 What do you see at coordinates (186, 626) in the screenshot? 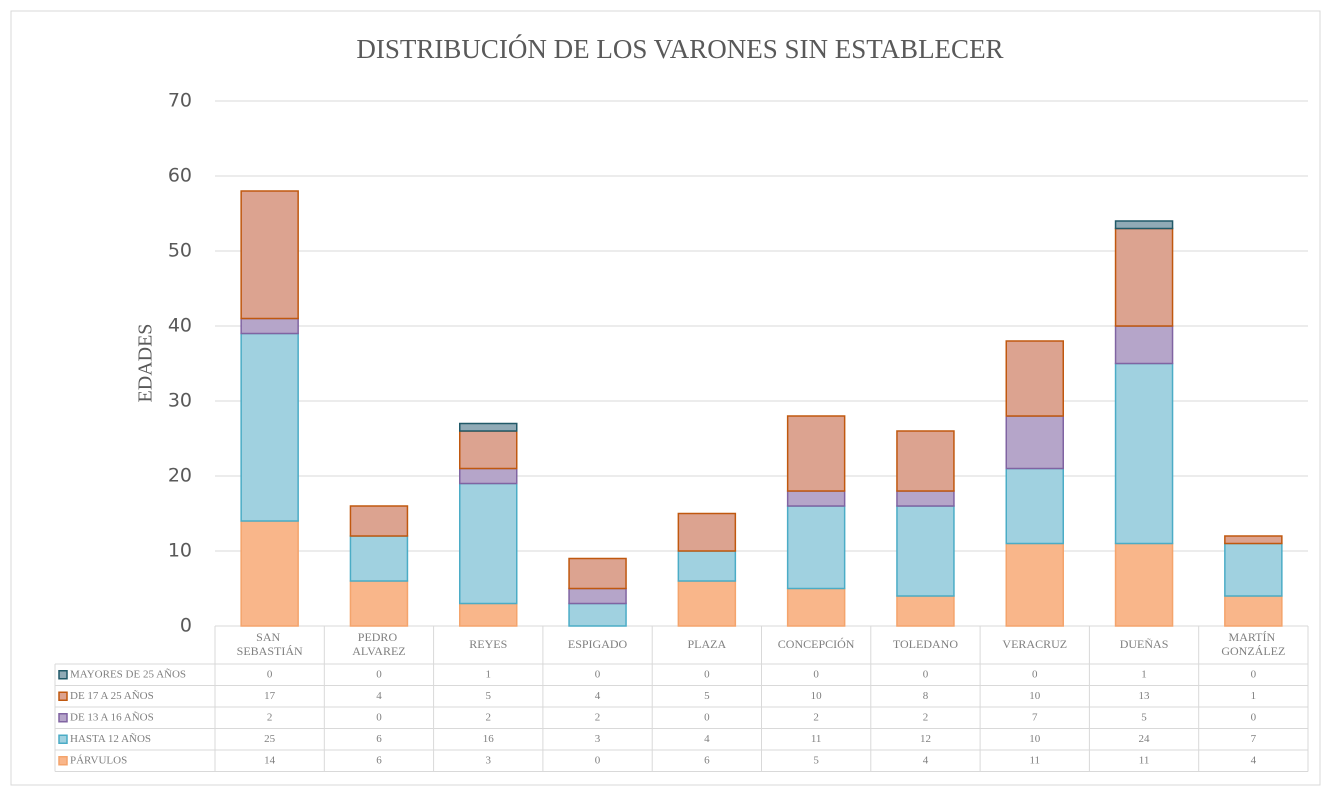
I see `y-tick-label: 0` at bounding box center [186, 626].